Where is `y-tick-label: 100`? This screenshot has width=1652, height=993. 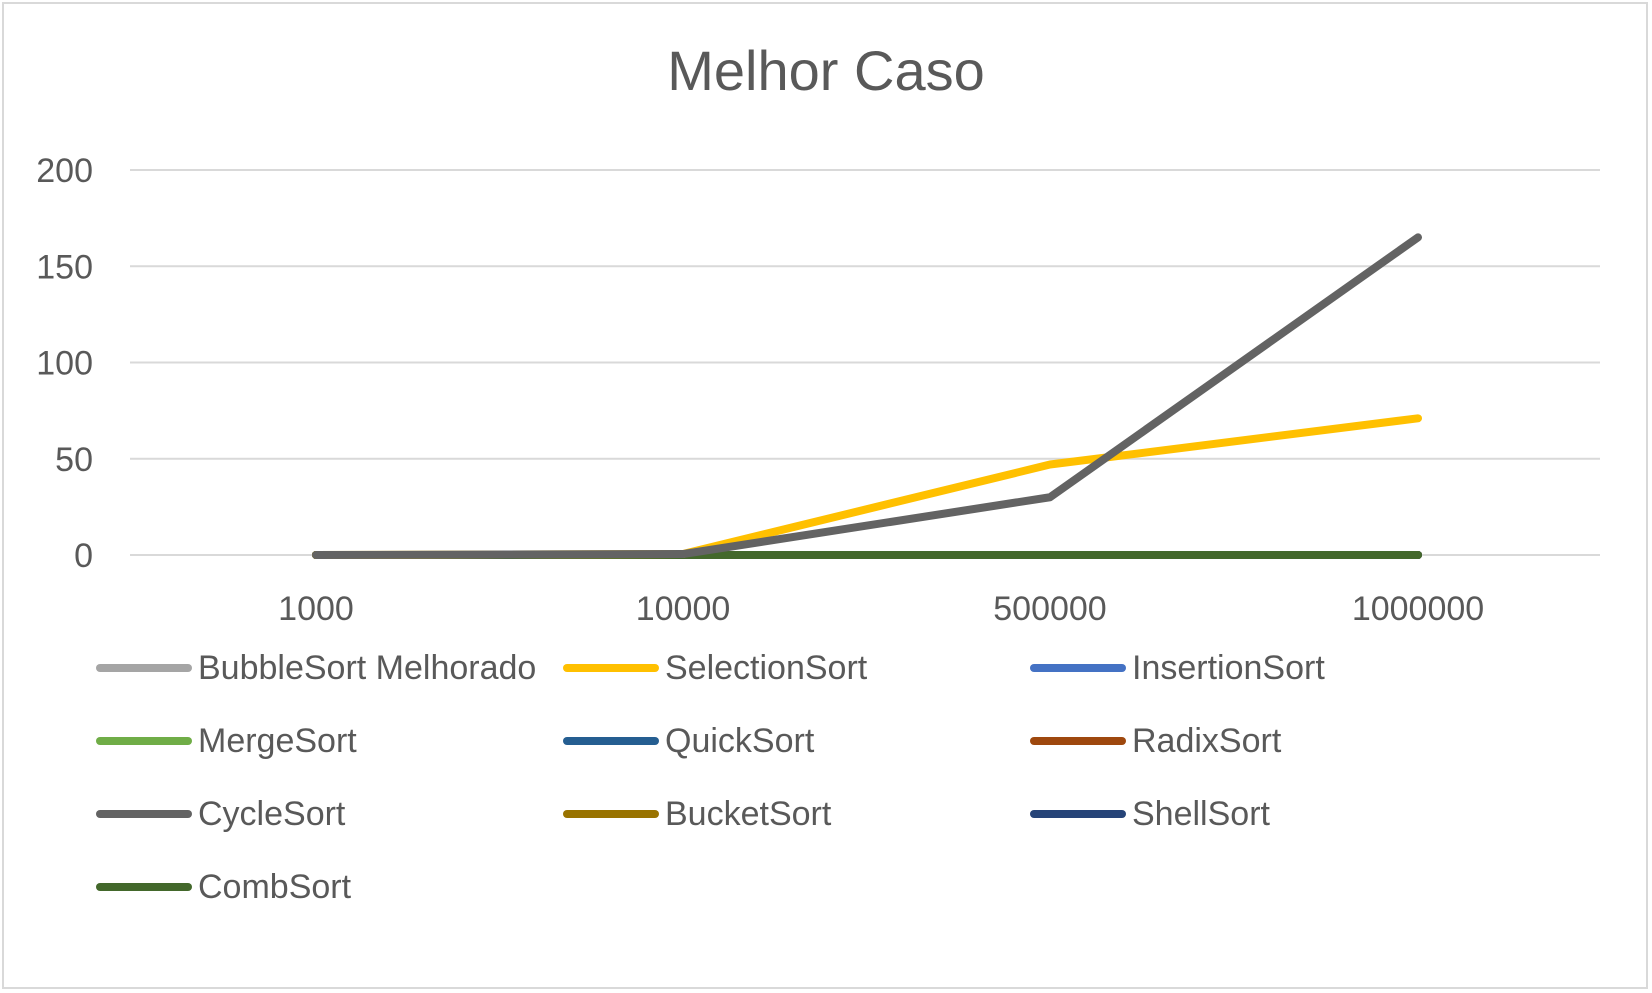
y-tick-label: 100 is located at coordinates (64, 364).